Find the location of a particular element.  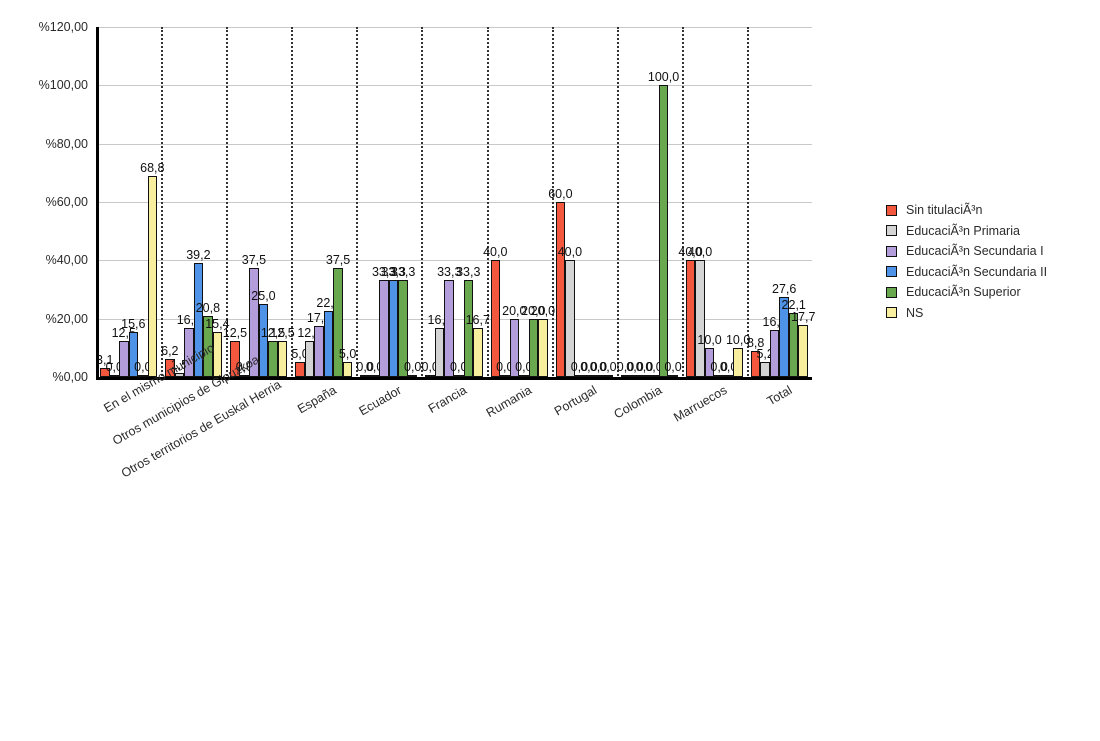

y-axis-tick-label: %60,00 is located at coordinates (66, 202).